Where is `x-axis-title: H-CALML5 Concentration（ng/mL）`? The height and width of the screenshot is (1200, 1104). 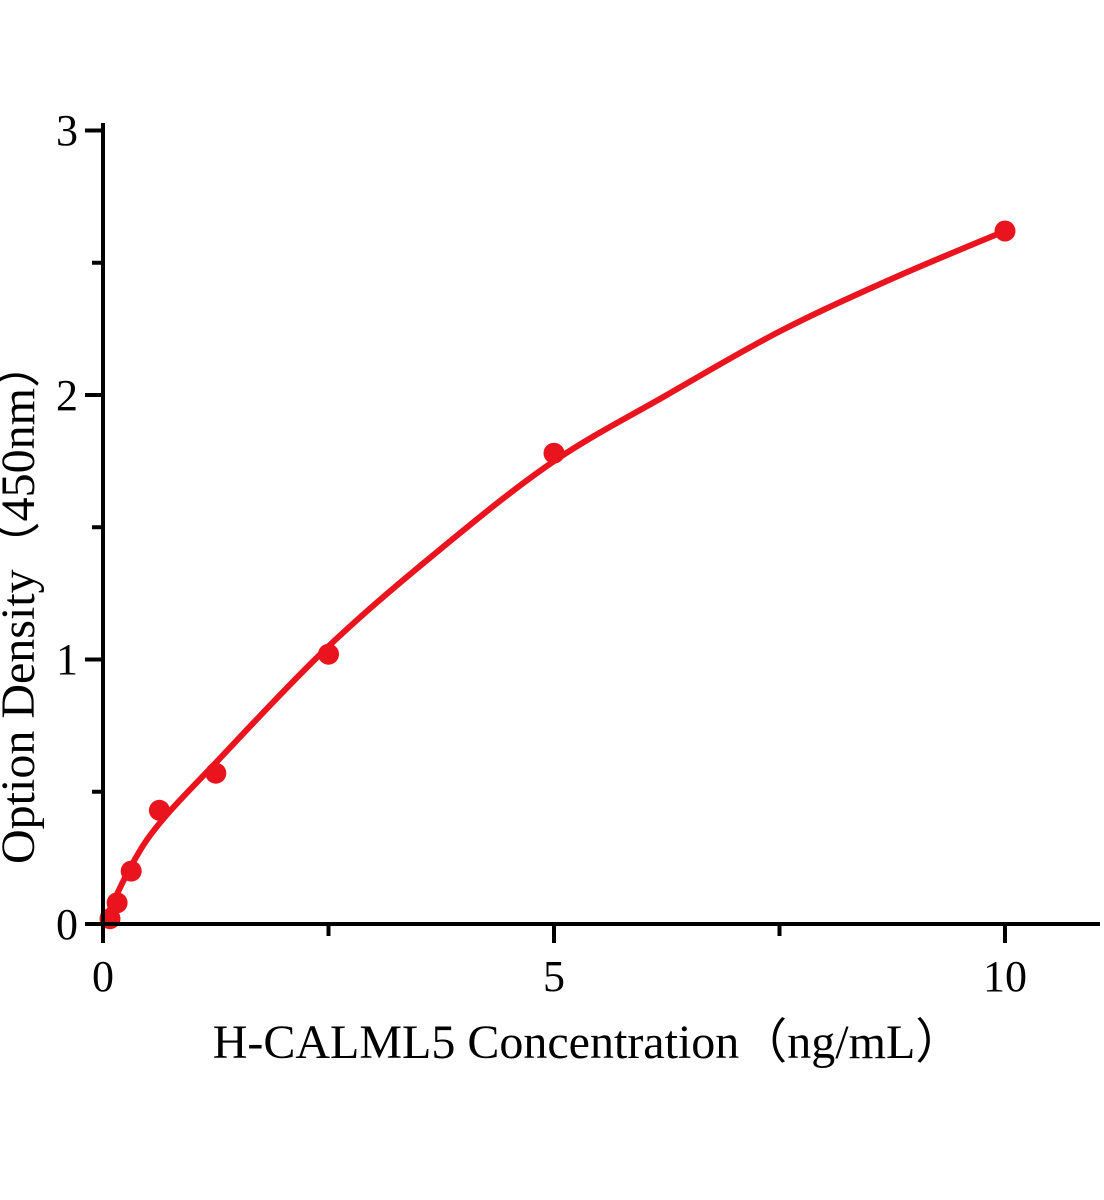 x-axis-title: H-CALML5 Concentration（ng/mL） is located at coordinates (588, 1042).